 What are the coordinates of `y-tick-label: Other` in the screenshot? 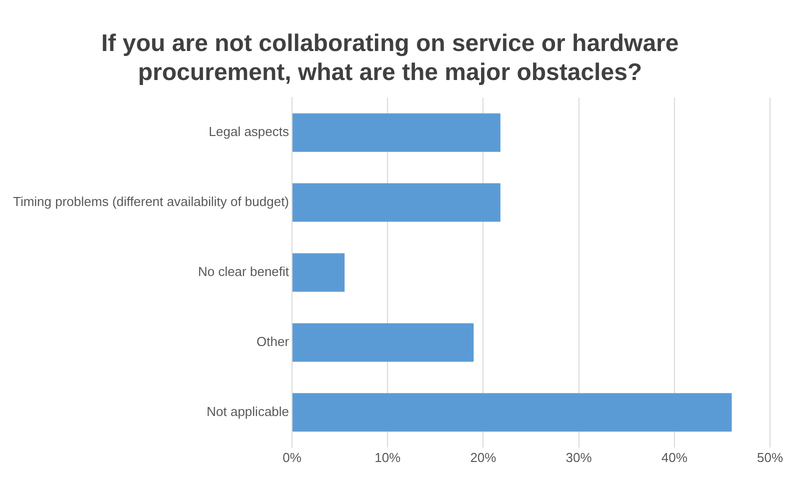 It's located at (273, 342).